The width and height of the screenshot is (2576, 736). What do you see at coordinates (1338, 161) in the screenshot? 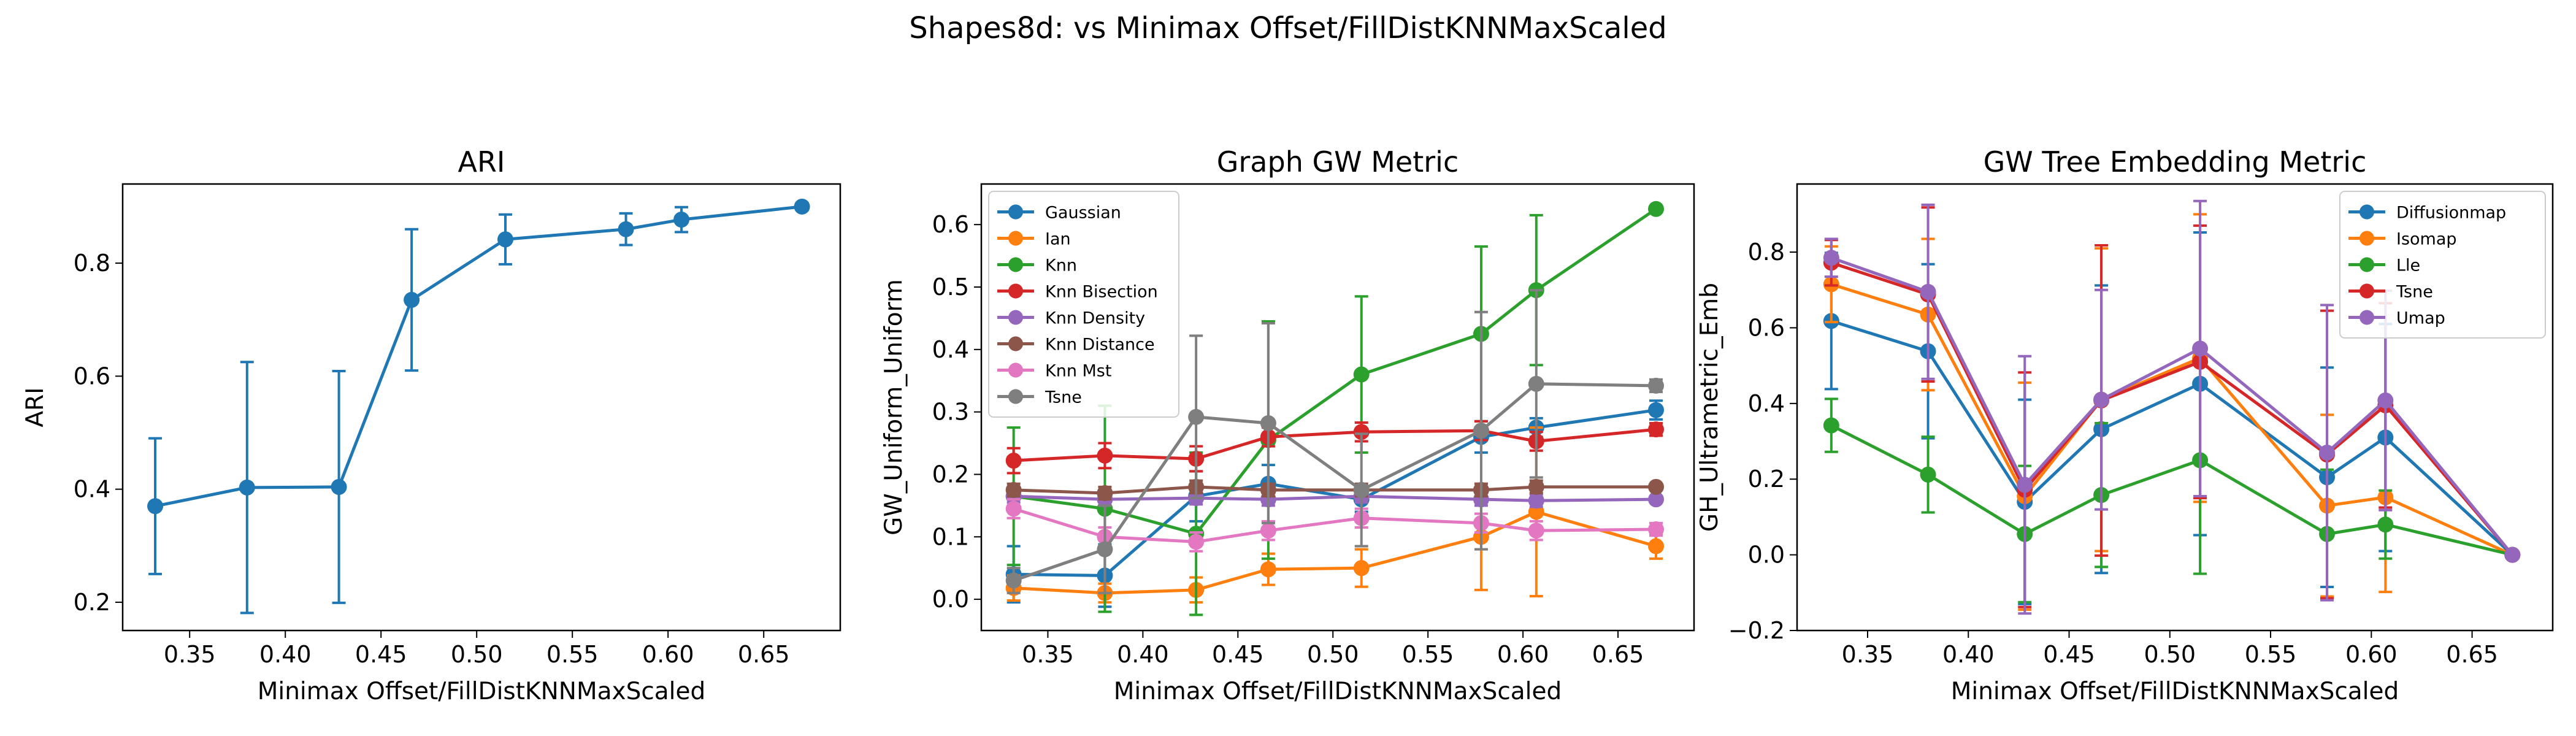
I see `plot-title: Graph GW Metric` at bounding box center [1338, 161].